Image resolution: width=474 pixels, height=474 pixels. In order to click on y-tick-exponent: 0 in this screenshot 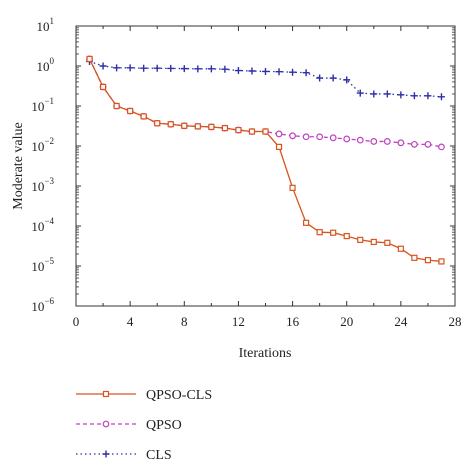, I will do `click(52, 61)`.